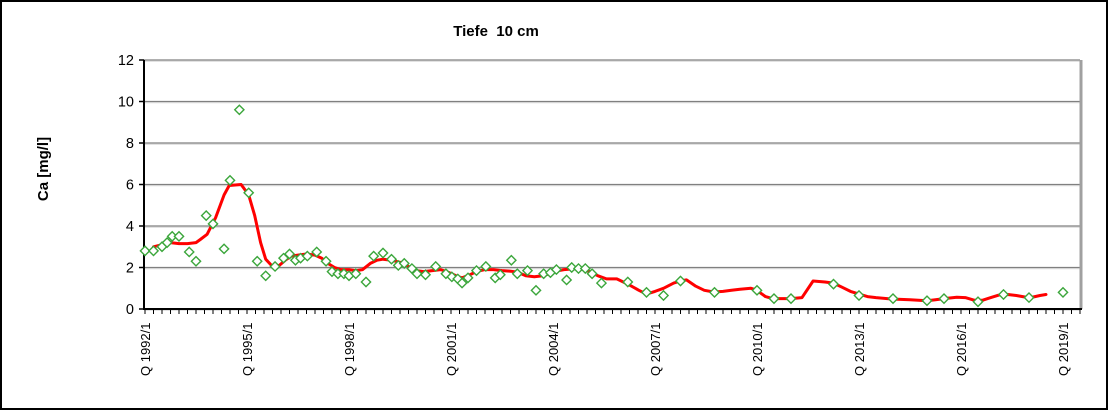 The width and height of the screenshot is (1108, 410). What do you see at coordinates (655, 350) in the screenshot?
I see `x-tick-label: Q 2007/1` at bounding box center [655, 350].